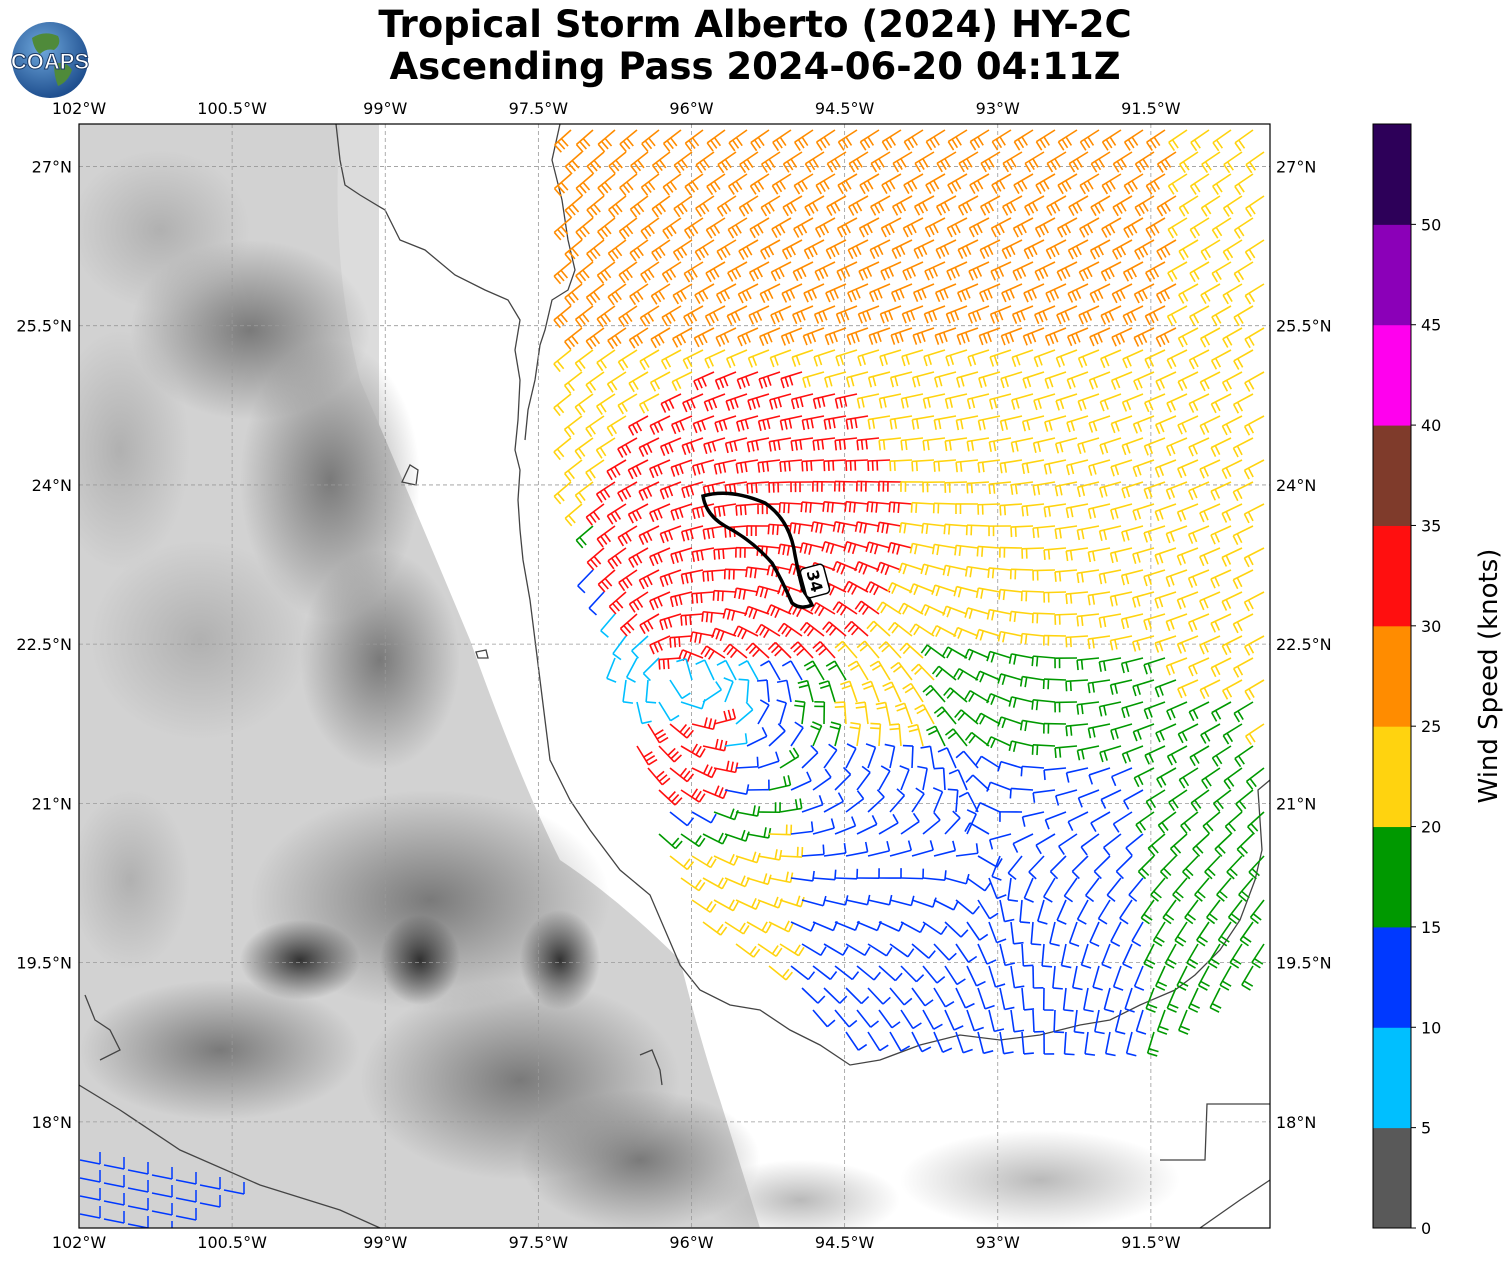 The height and width of the screenshot is (1264, 1510). Describe the element at coordinates (79, 1242) in the screenshot. I see `lon-tick-label-bottom: 102°W` at that location.